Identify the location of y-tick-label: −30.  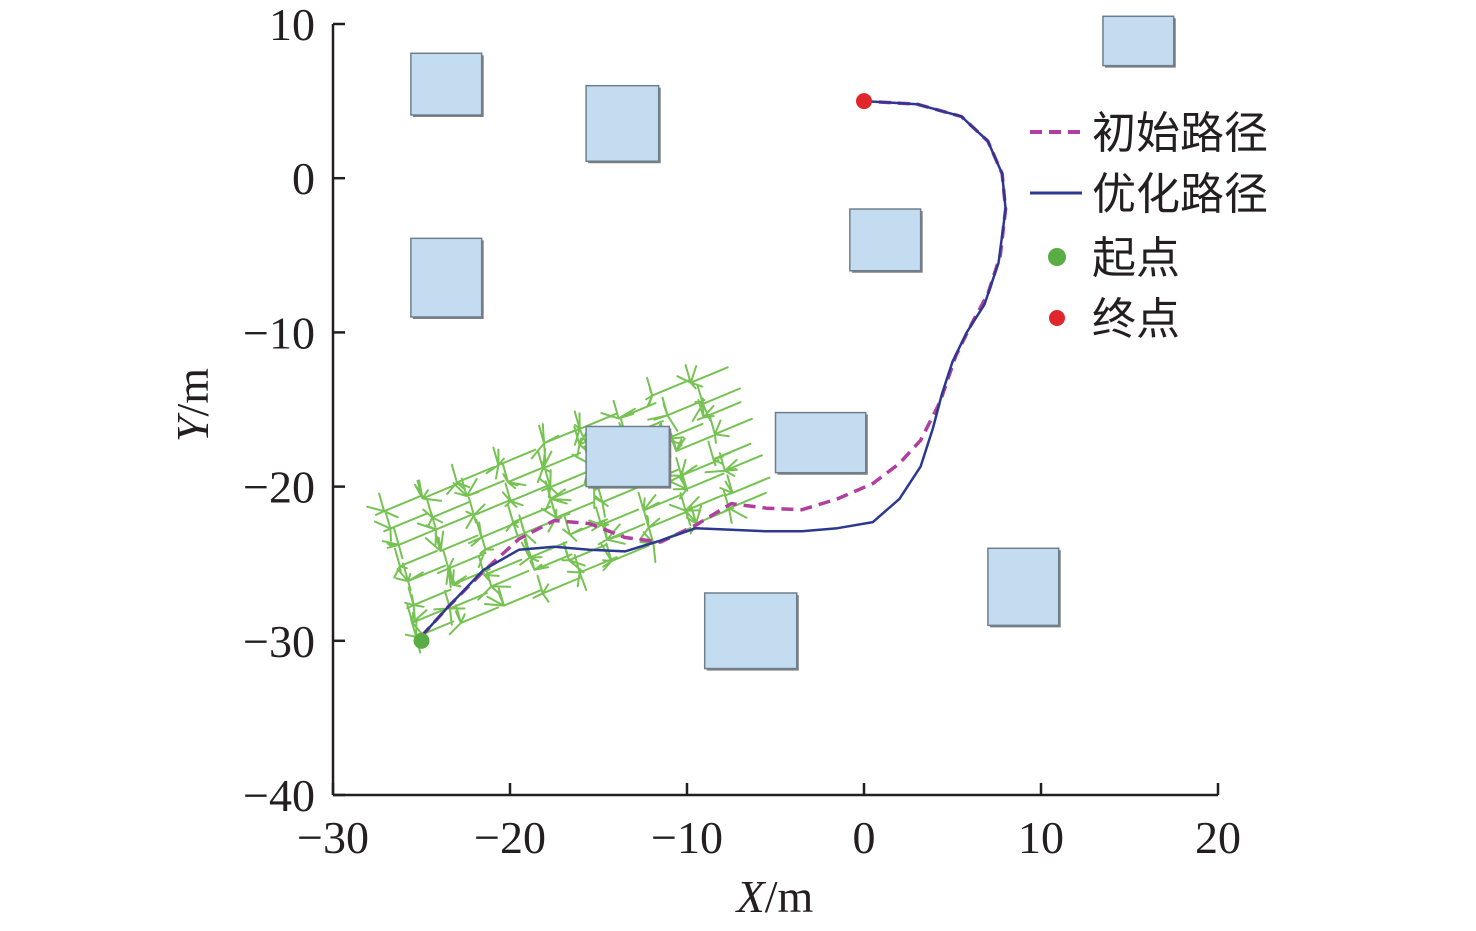
(279, 641).